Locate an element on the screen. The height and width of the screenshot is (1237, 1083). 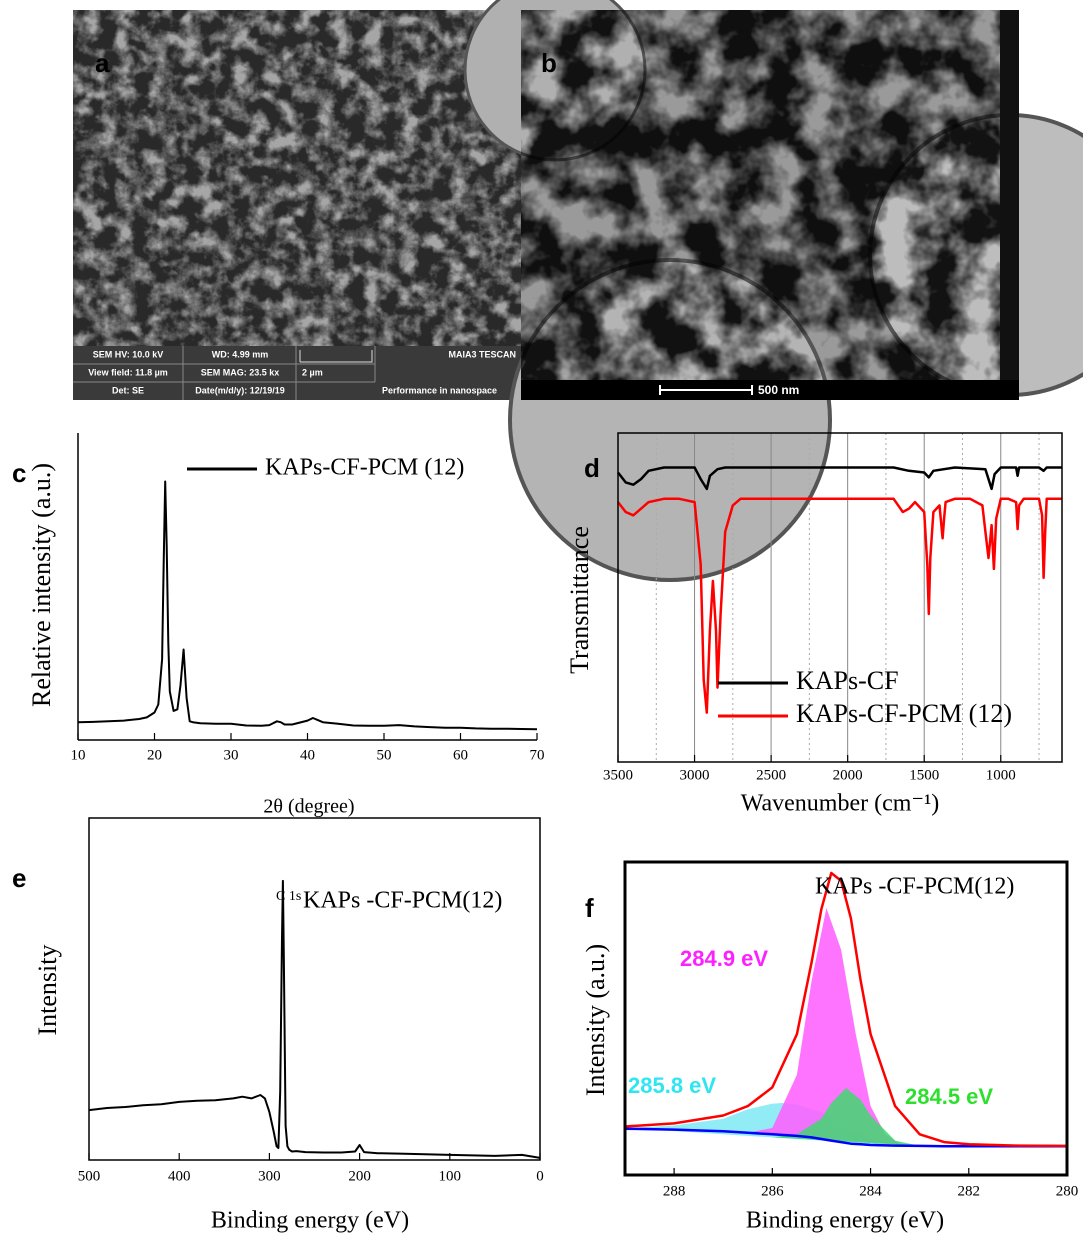
y-axis-label: Relative intensity (a.u.) is located at coordinates (41, 585).